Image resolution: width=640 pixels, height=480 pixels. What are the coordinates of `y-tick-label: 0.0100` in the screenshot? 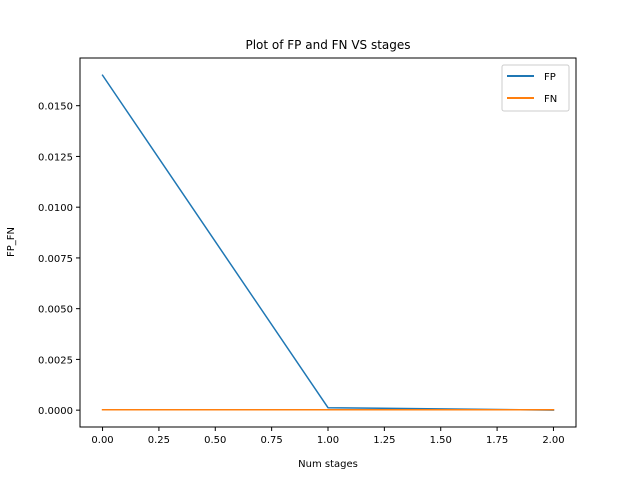 It's located at (55, 208).